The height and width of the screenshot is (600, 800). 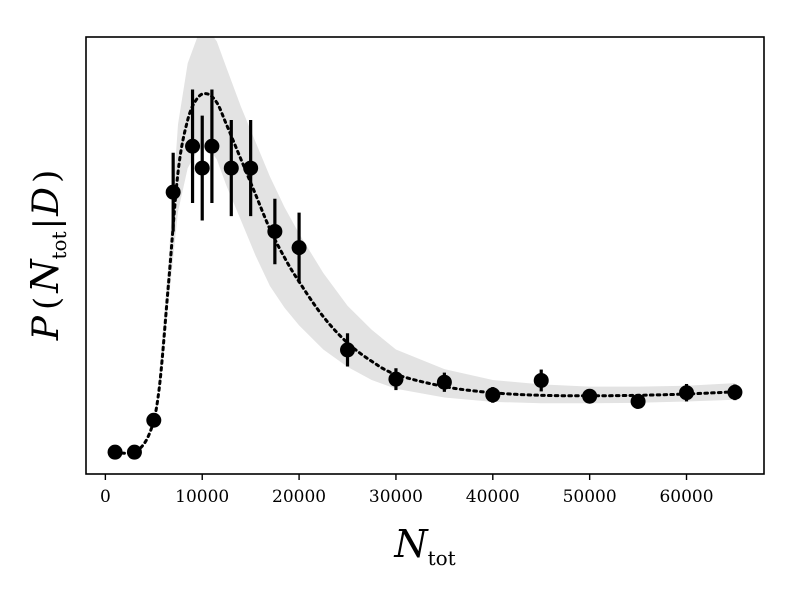 I want to click on x-tick-label: 10000, so click(x=202, y=497).